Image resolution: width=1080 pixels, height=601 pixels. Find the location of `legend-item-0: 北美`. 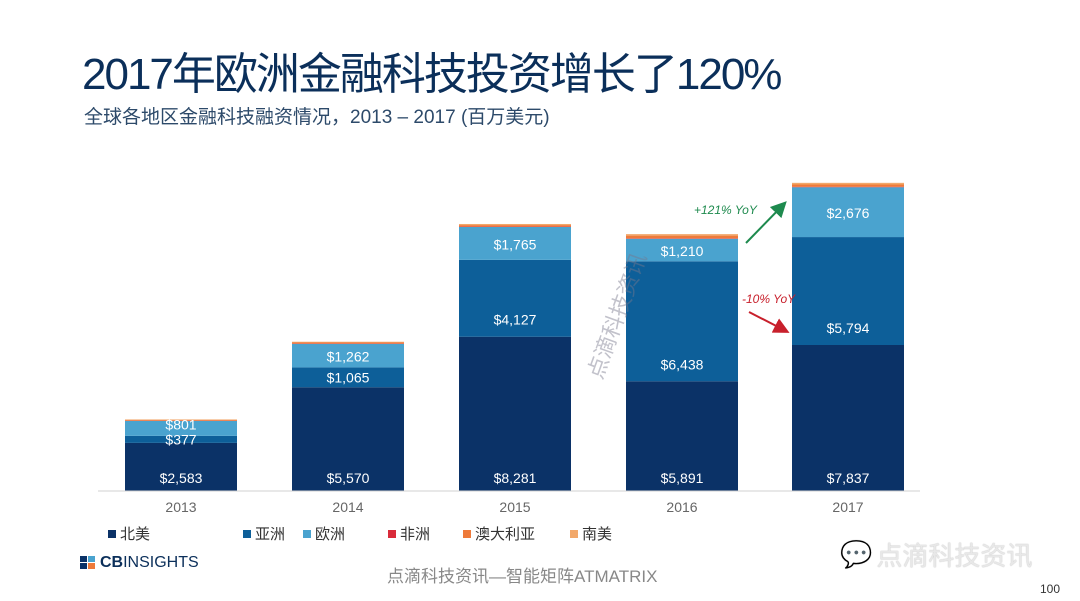

legend-item-0: 北美 is located at coordinates (129, 533).